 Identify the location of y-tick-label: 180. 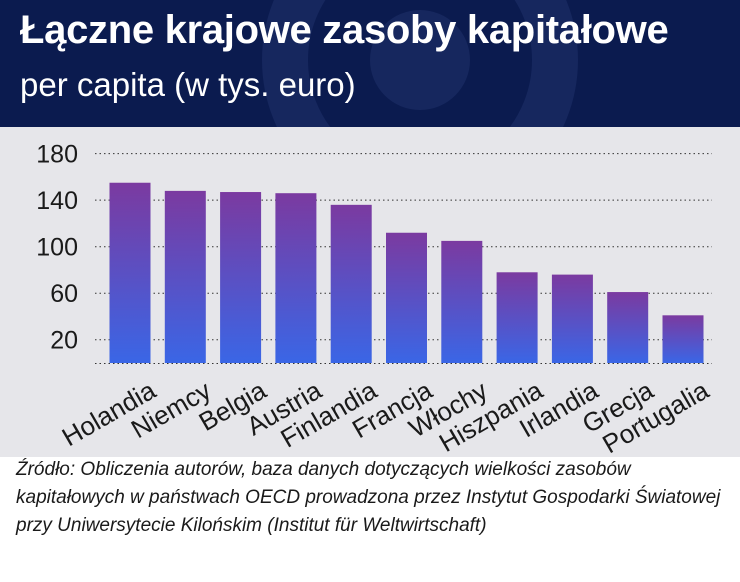
(57, 155).